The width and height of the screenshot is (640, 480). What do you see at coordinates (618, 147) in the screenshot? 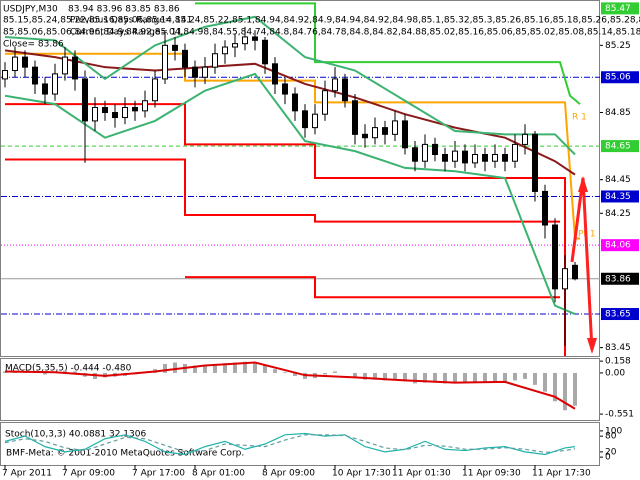
I see `level-label: 84.65` at bounding box center [618, 147].